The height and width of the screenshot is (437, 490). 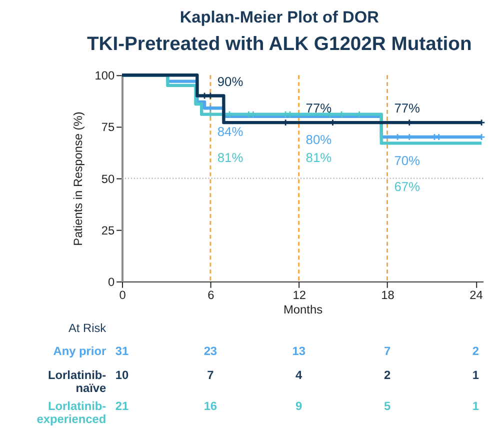 What do you see at coordinates (387, 405) in the screenshot?
I see `text: 5` at bounding box center [387, 405].